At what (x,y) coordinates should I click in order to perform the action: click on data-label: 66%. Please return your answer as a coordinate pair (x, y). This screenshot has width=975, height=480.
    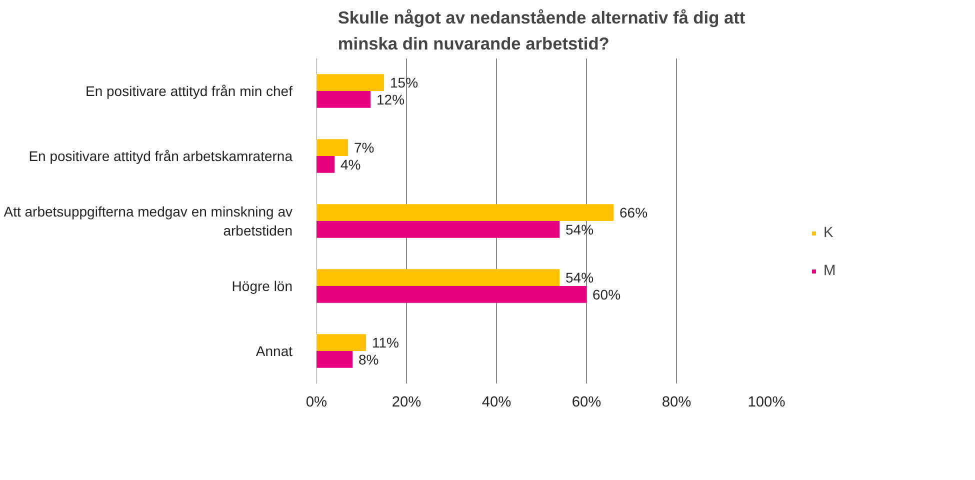
    Looking at the image, I should click on (634, 212).